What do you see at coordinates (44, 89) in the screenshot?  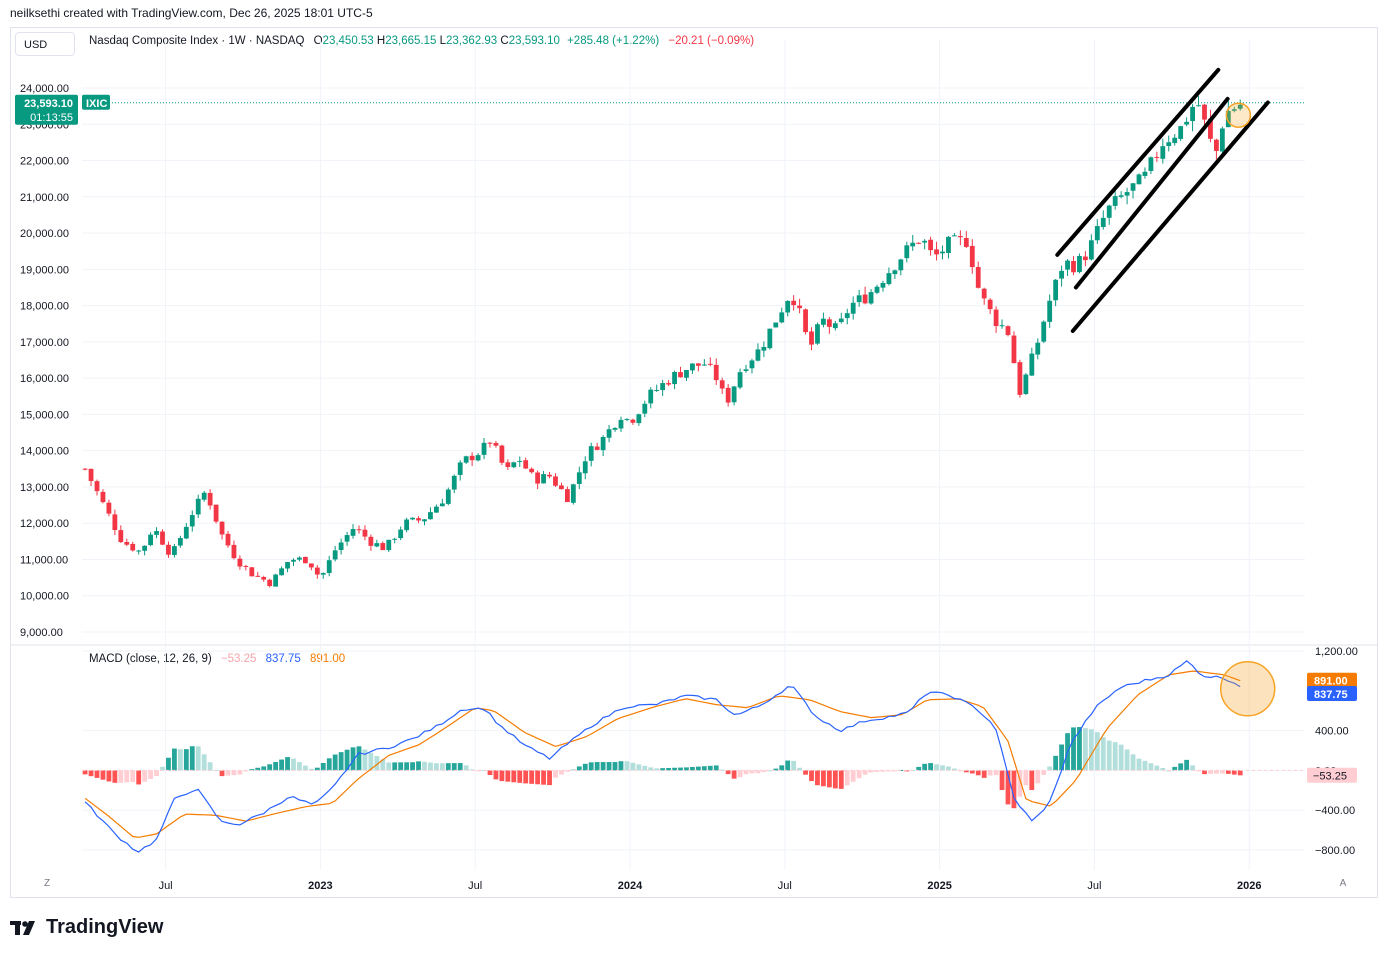 I see `price-tick-label: 24,000.00` at bounding box center [44, 89].